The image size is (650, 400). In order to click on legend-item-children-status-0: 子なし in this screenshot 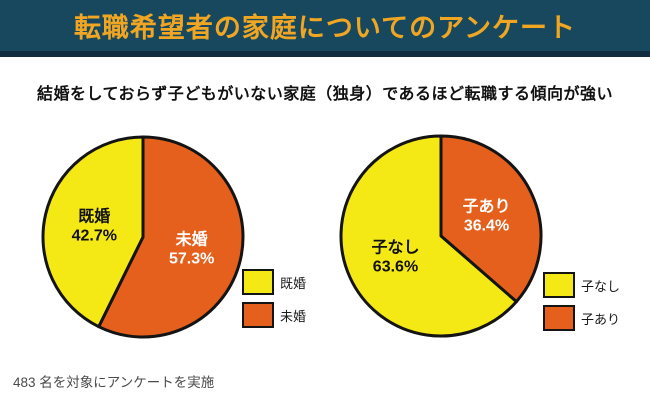, I will do `click(581, 285)`.